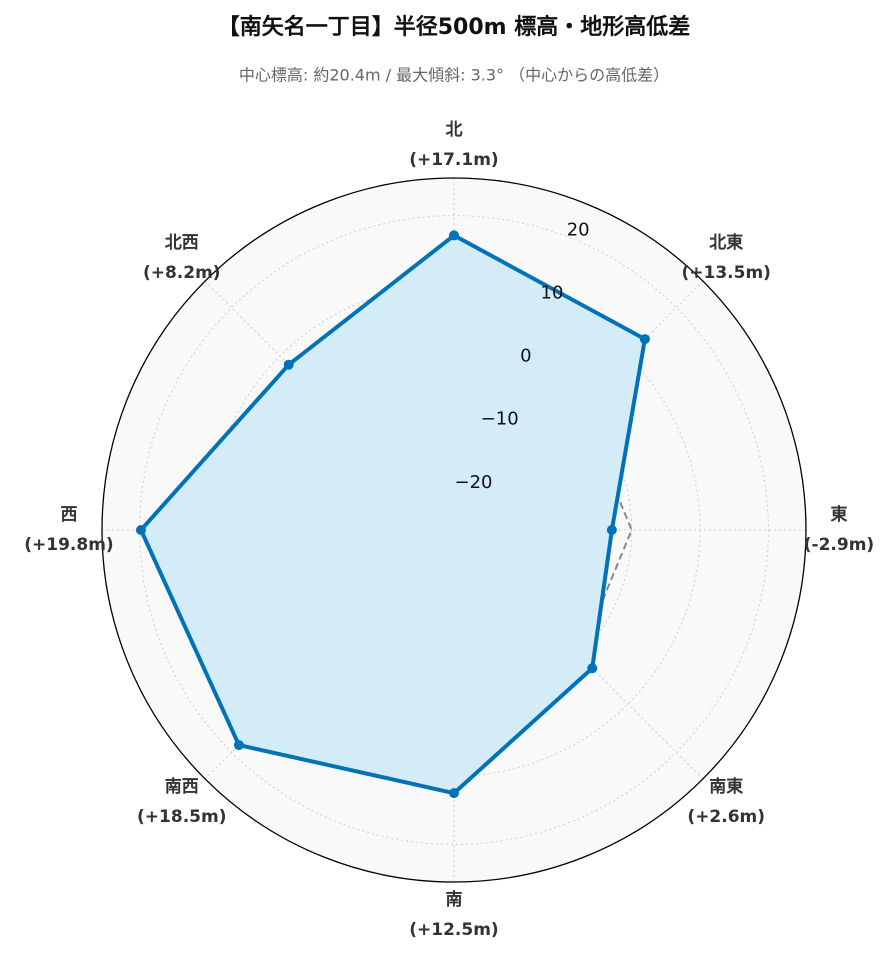 This screenshot has height=962, width=896. What do you see at coordinates (726, 273) in the screenshot?
I see `value-label: (+13.5m)` at bounding box center [726, 273].